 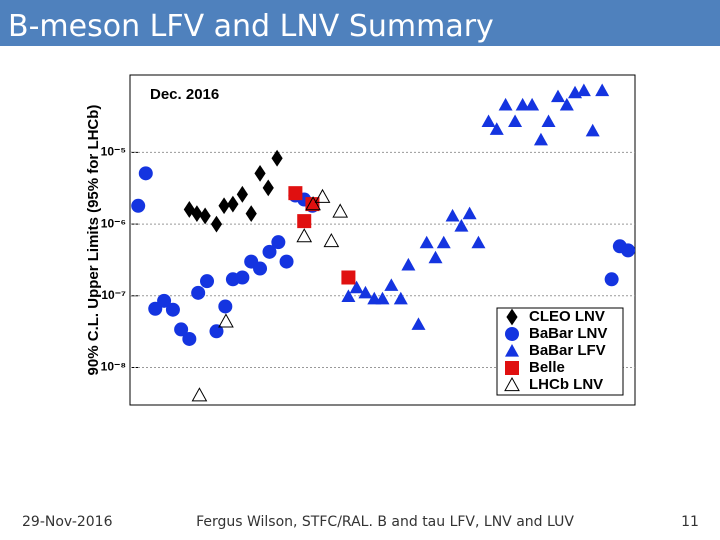 I want to click on y-tick-label: 10⁻⁷, so click(x=113, y=295).